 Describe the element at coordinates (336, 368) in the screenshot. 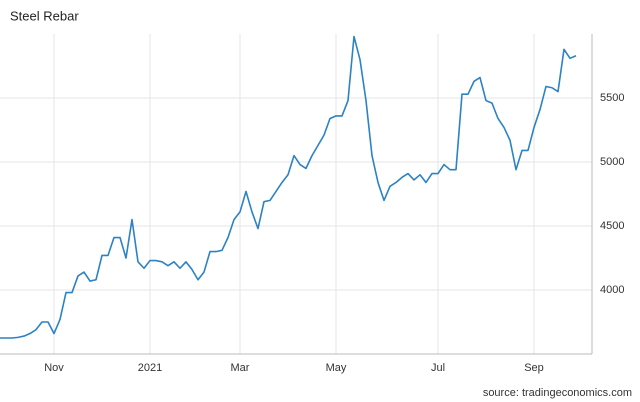

I see `x-tick-label: May` at that location.